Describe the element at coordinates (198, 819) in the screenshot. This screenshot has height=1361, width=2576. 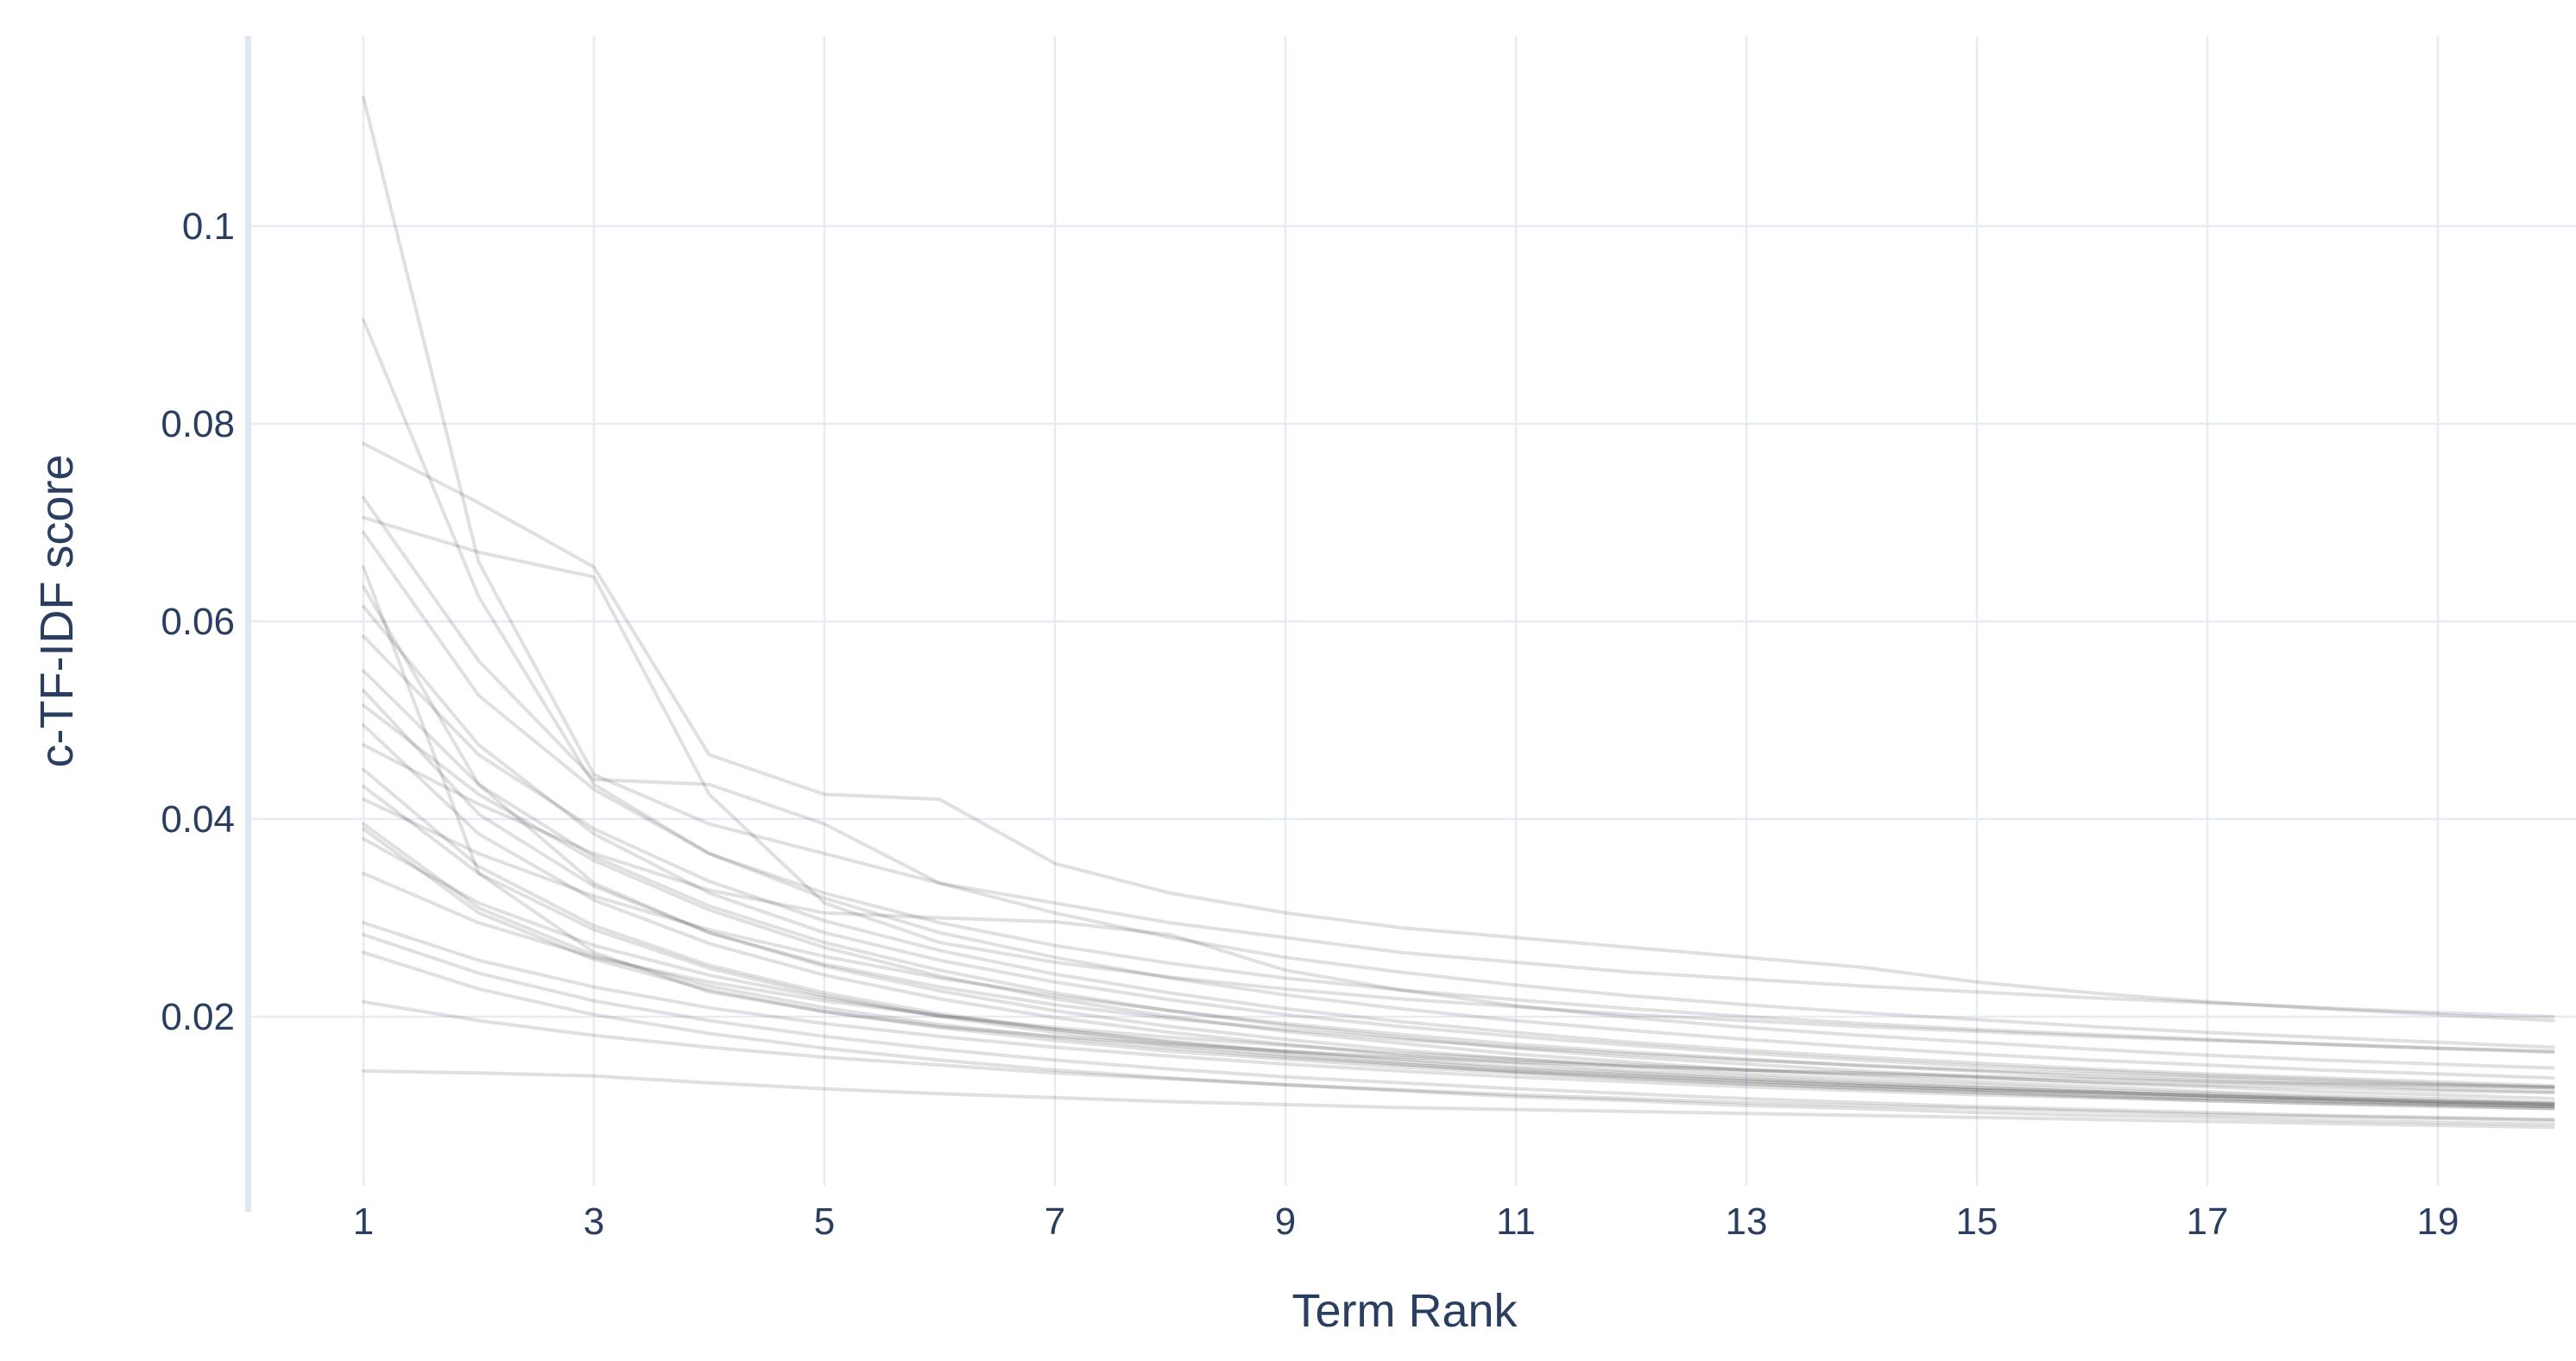
I see `y-tick-label: 0.04` at that location.